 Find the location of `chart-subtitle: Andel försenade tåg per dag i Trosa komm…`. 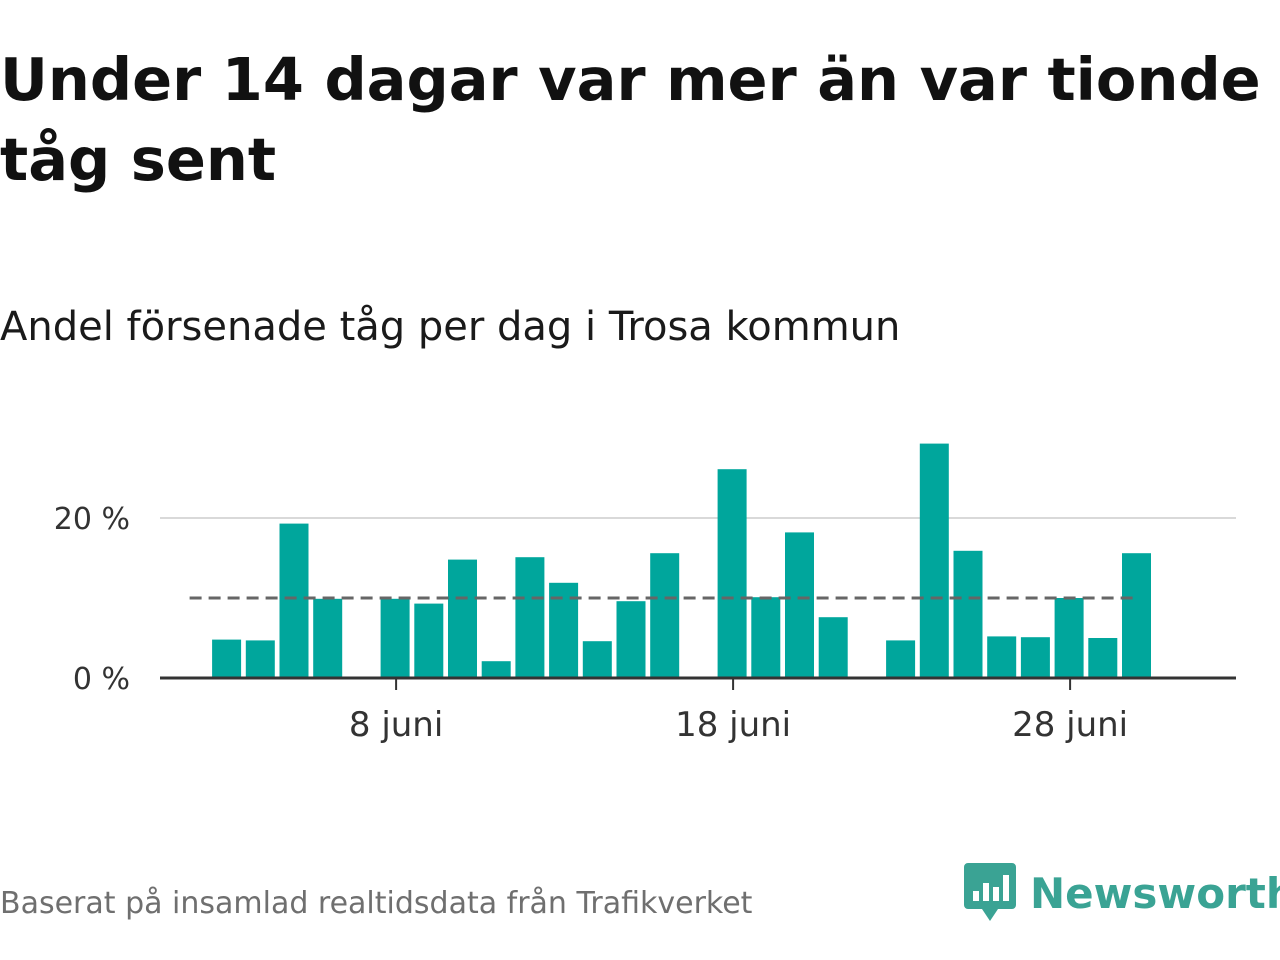

chart-subtitle: Andel försenade tåg per dag i Trosa komm… is located at coordinates (450, 327).